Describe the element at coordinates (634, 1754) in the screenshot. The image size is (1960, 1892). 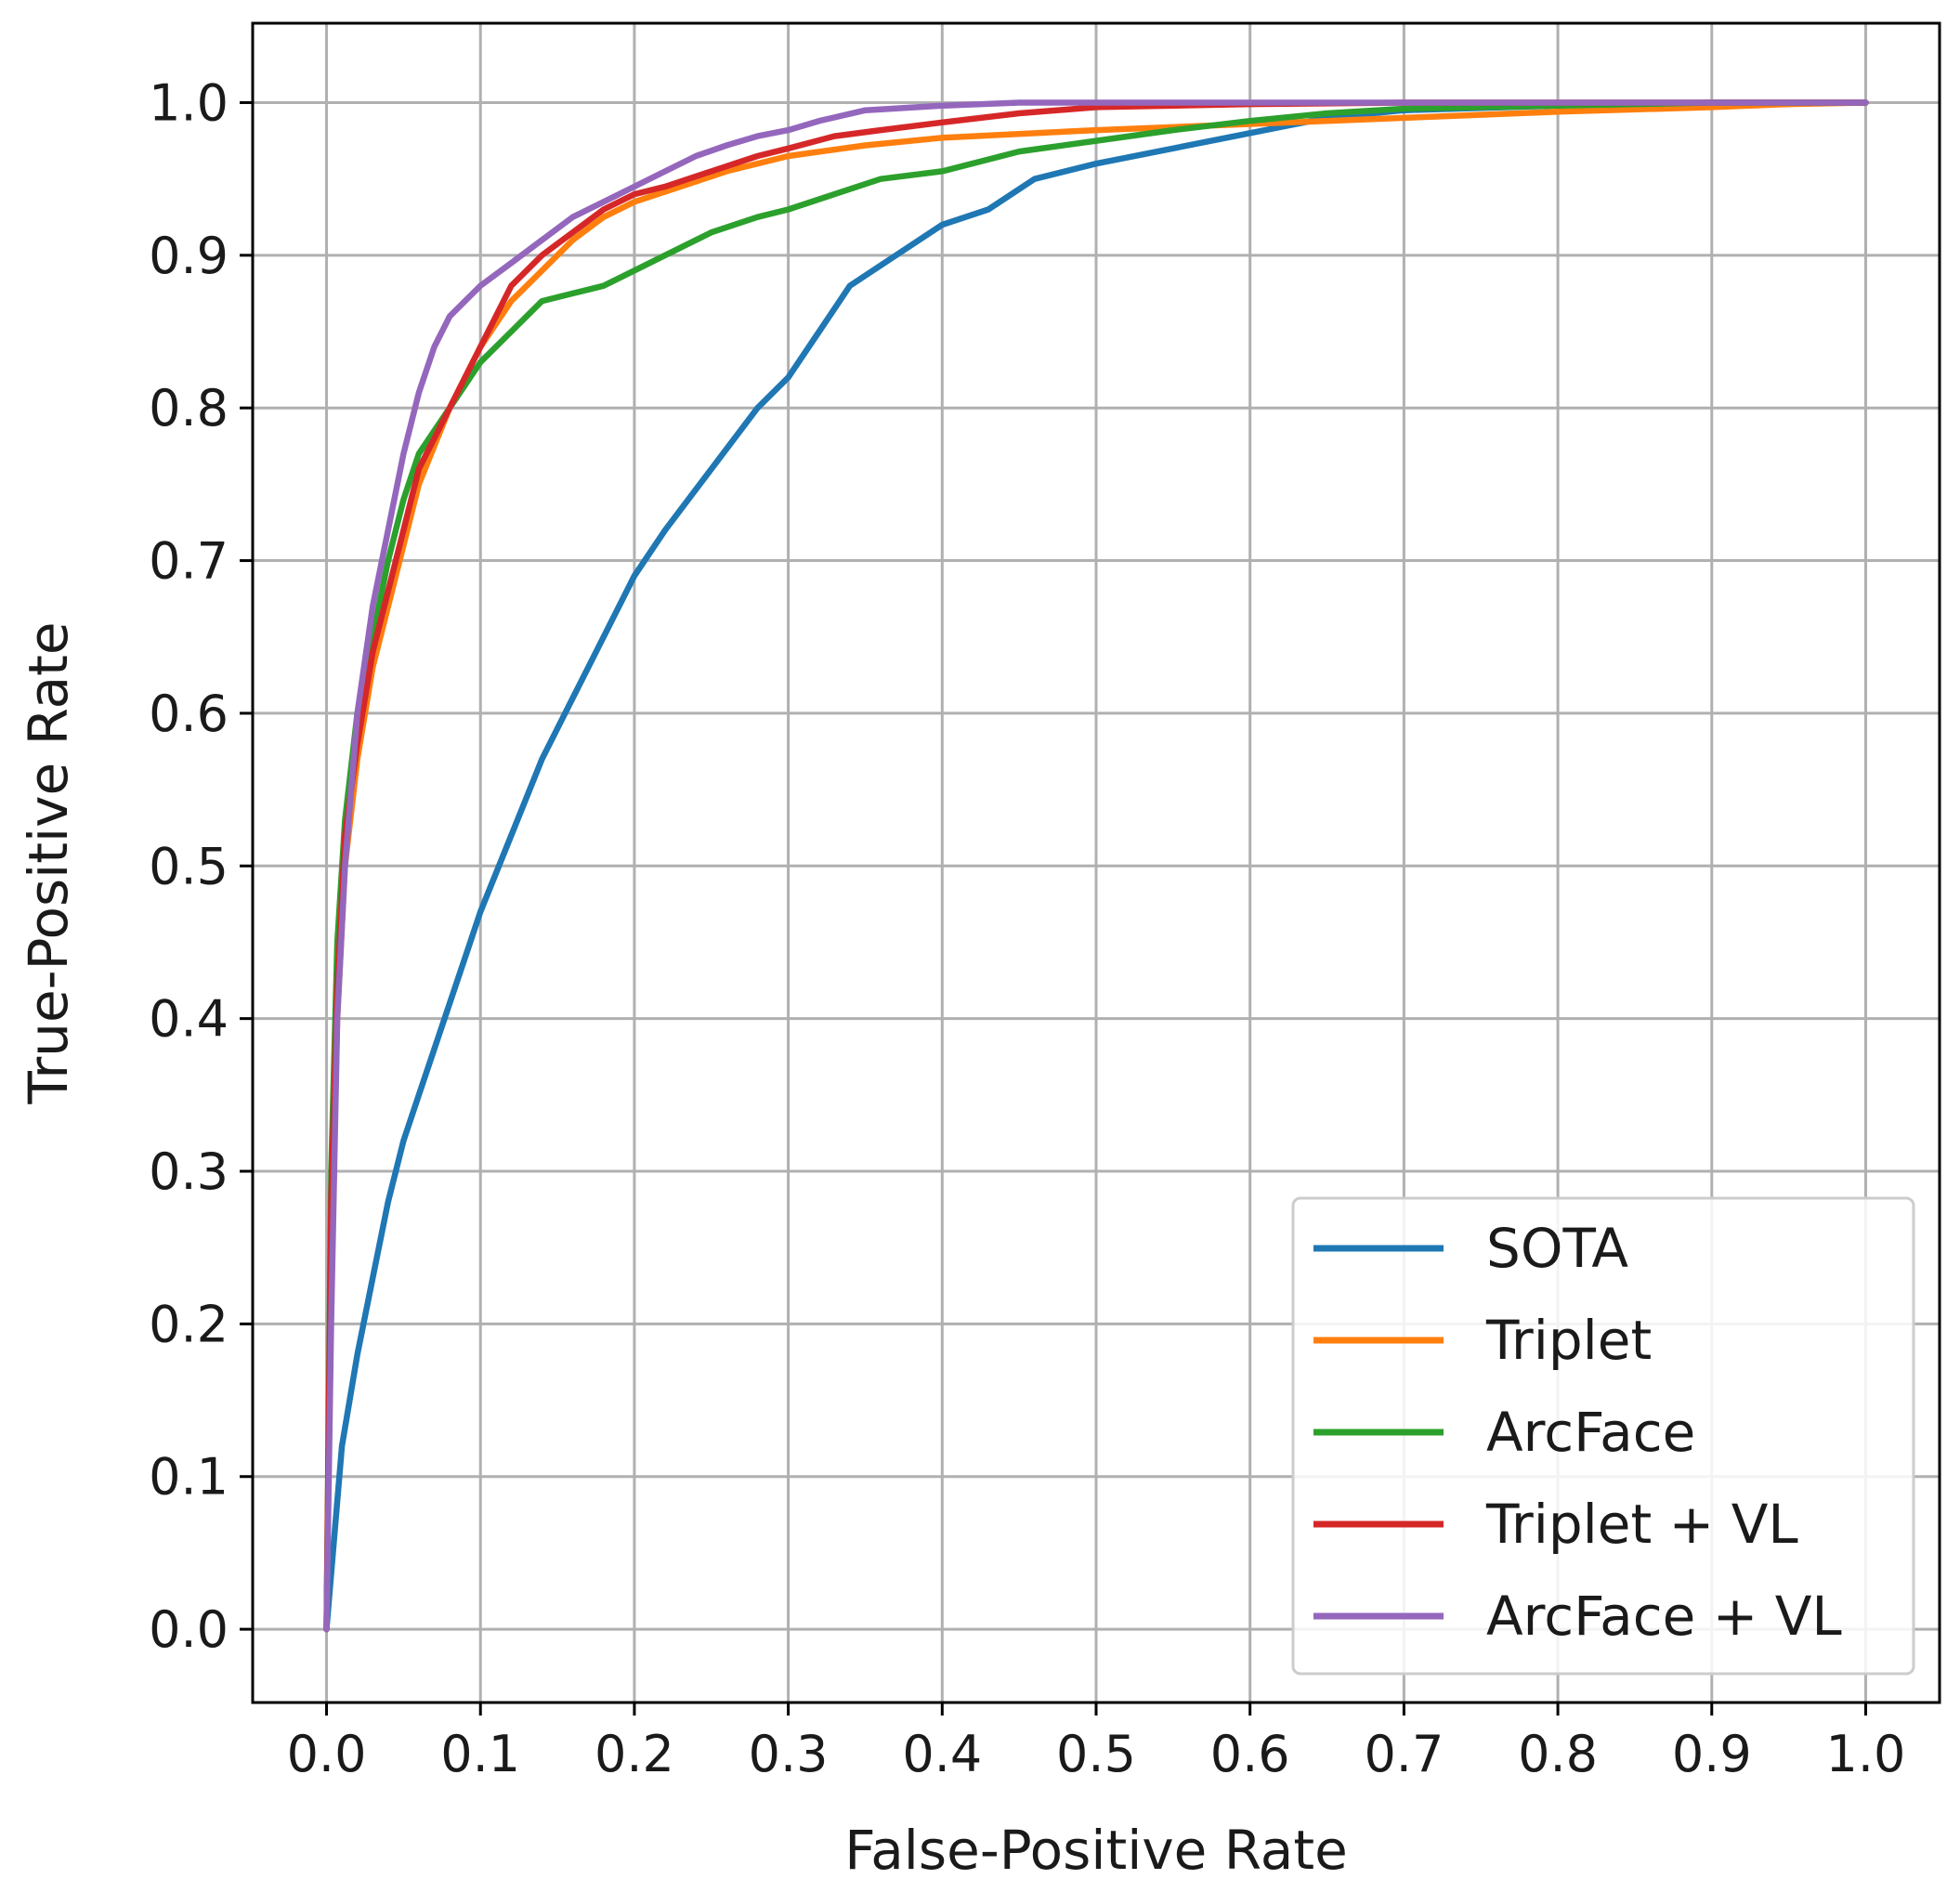
I see `x-tick-label: 0.2` at that location.